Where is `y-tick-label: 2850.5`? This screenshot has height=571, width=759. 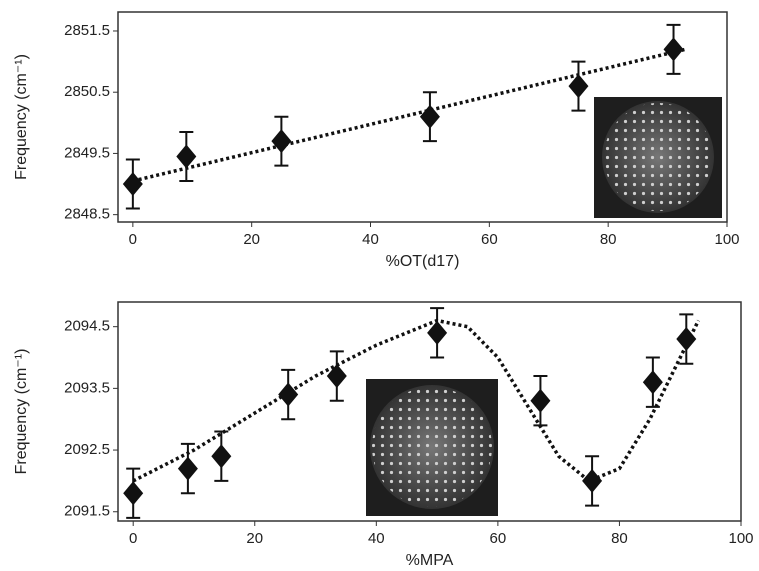
y-tick-label: 2850.5 is located at coordinates (87, 91).